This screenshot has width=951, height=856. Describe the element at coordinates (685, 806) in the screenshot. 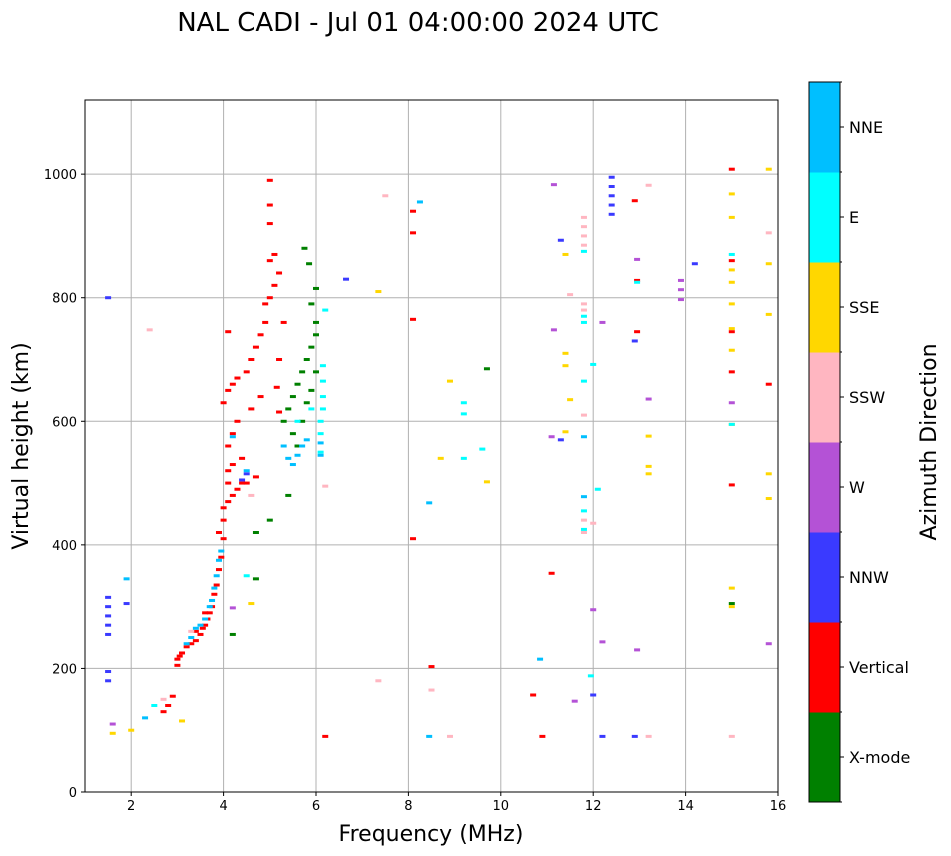

I see `x-tick-label: 14` at that location.